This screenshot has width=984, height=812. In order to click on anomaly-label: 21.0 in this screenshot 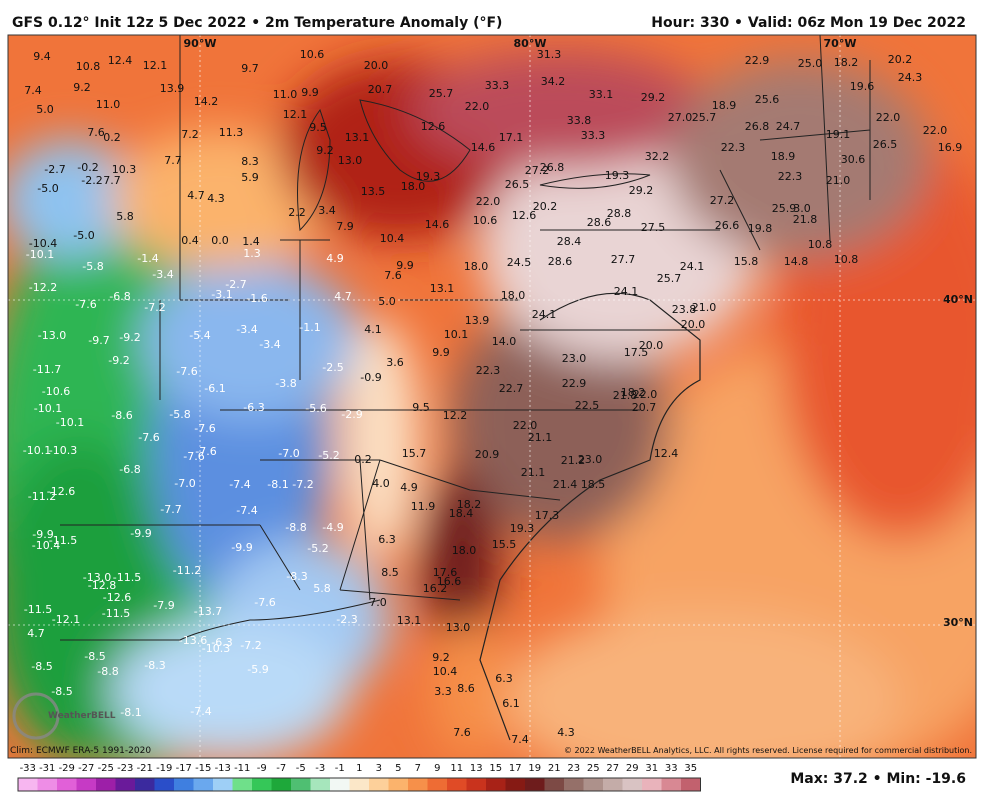, I will do `click(838, 180)`.